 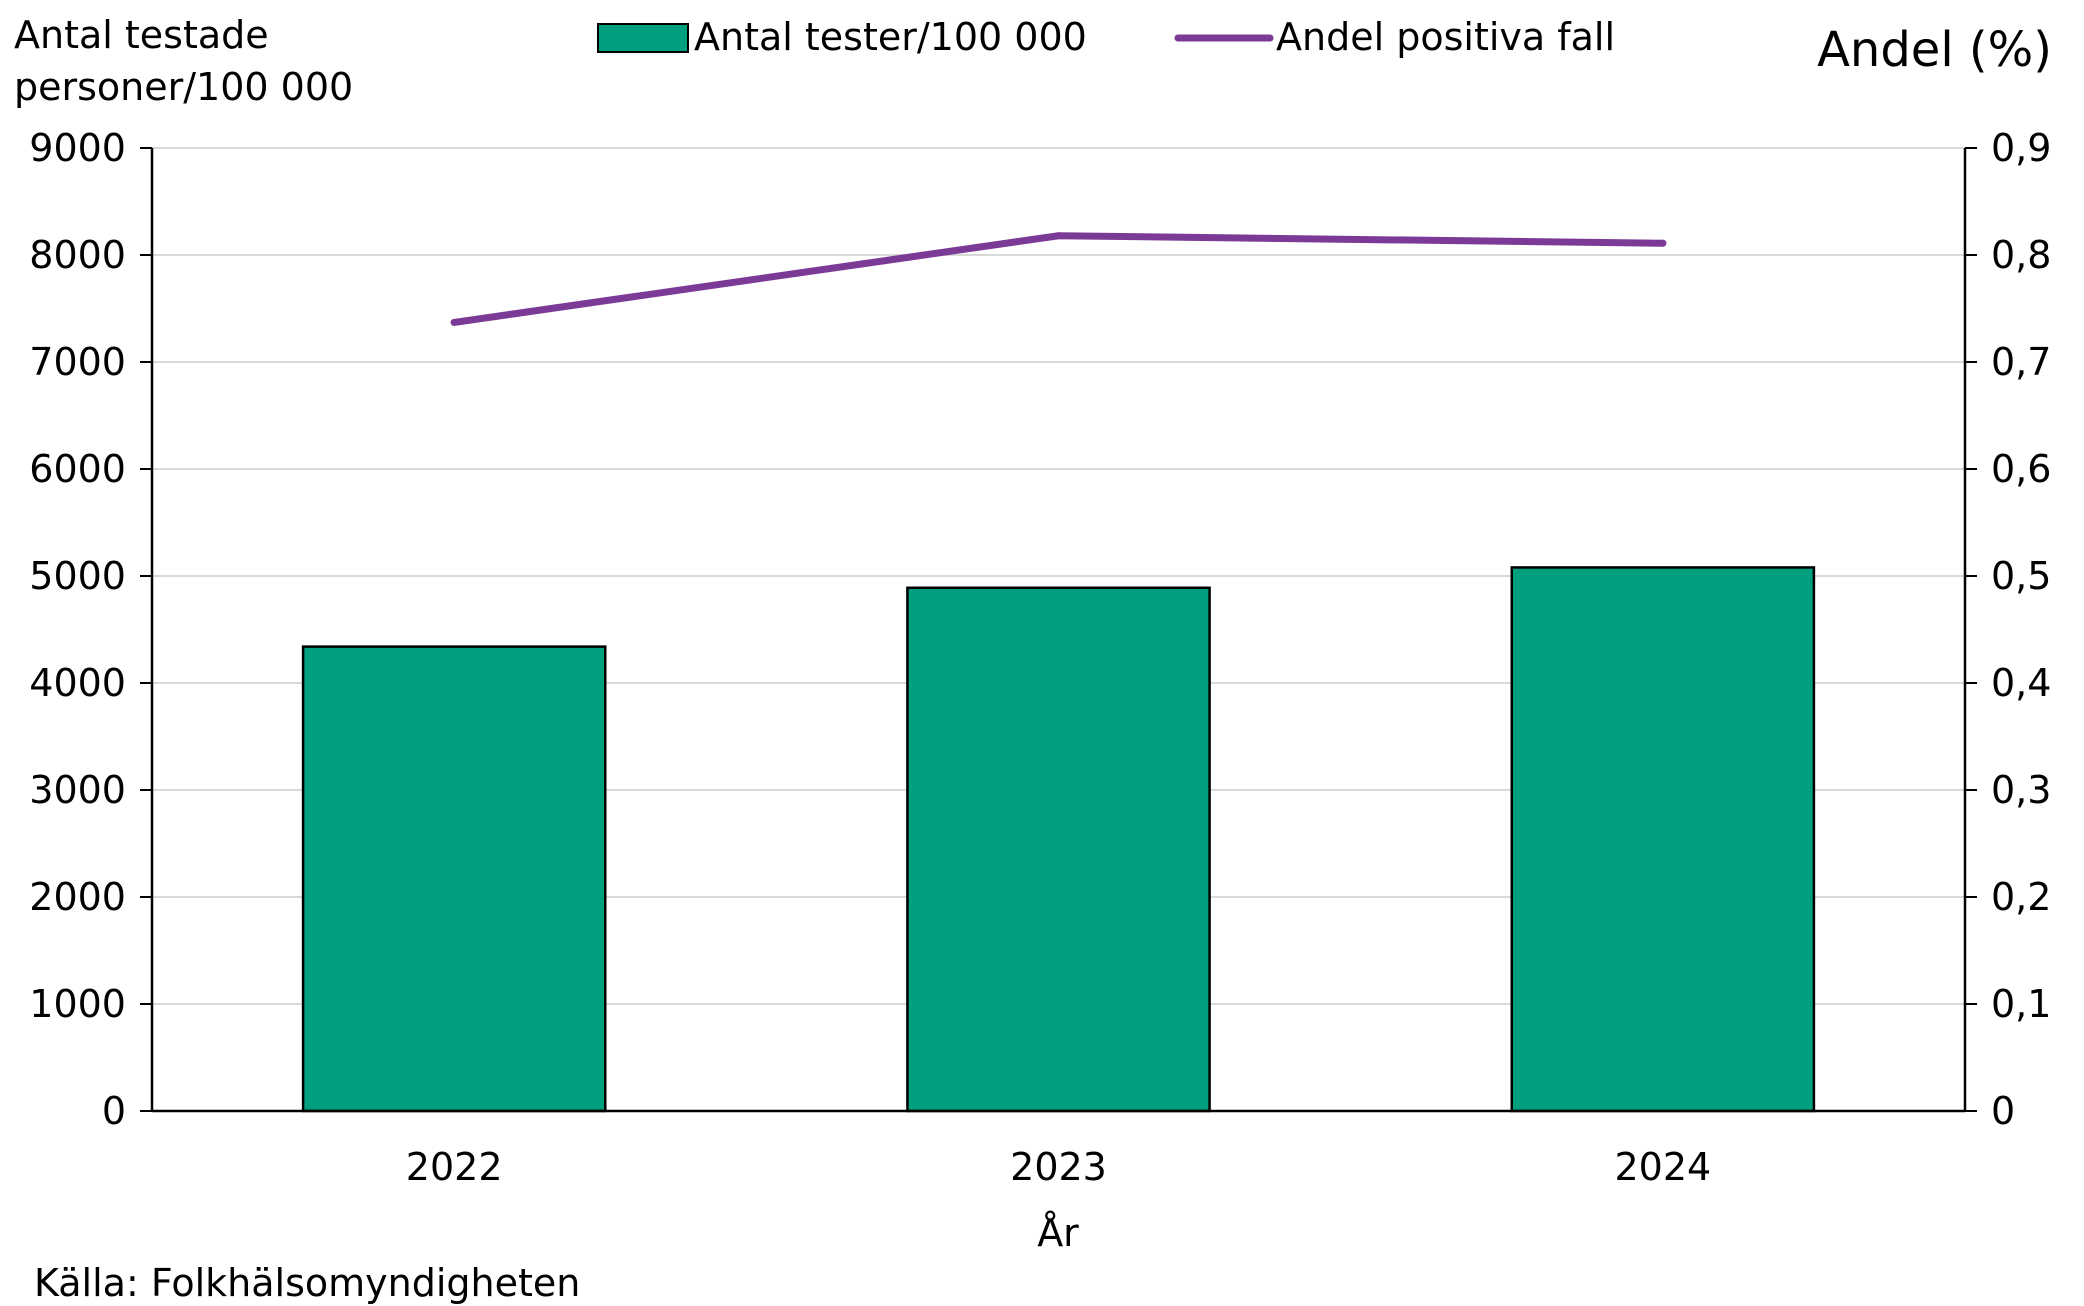 What do you see at coordinates (2021, 897) in the screenshot?
I see `right-tick-label: 0,2` at bounding box center [2021, 897].